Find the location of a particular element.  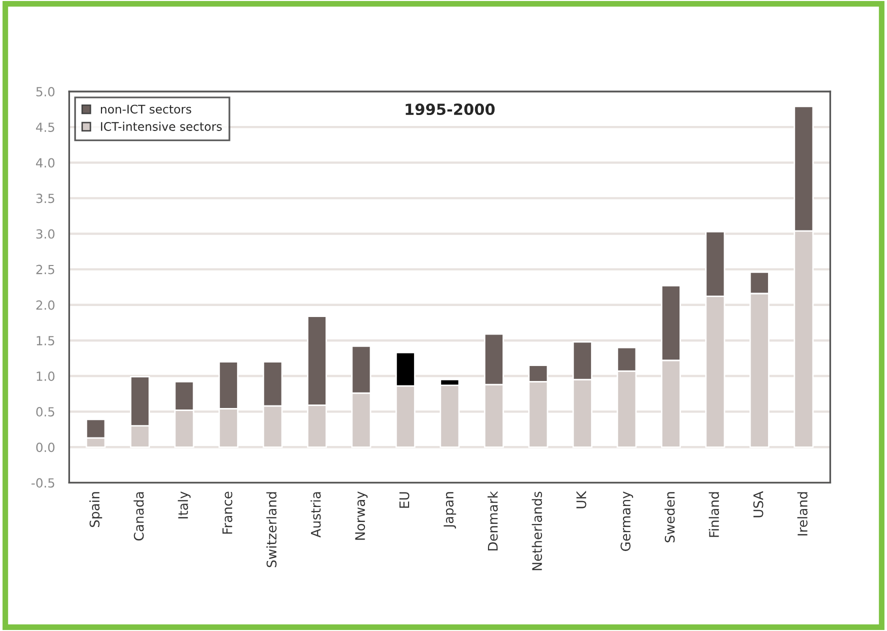

x-tick-label: Norway is located at coordinates (361, 515).